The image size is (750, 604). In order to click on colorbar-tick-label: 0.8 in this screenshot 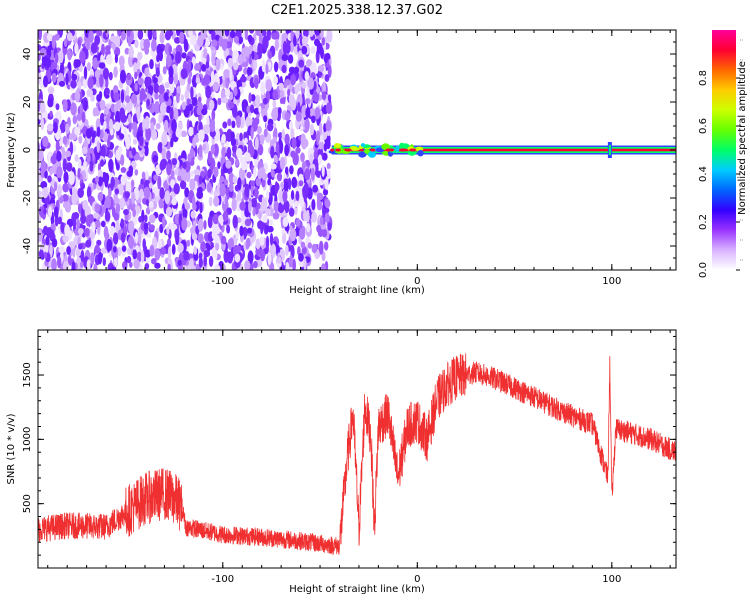, I will do `click(703, 78)`.